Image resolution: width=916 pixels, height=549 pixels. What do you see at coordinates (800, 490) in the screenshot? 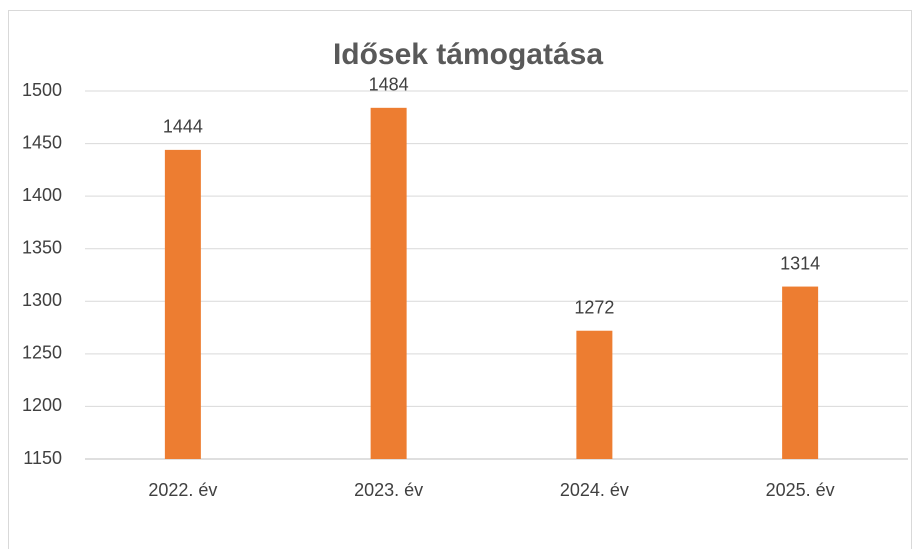
I see `x-tick-label: 2025. év` at bounding box center [800, 490].